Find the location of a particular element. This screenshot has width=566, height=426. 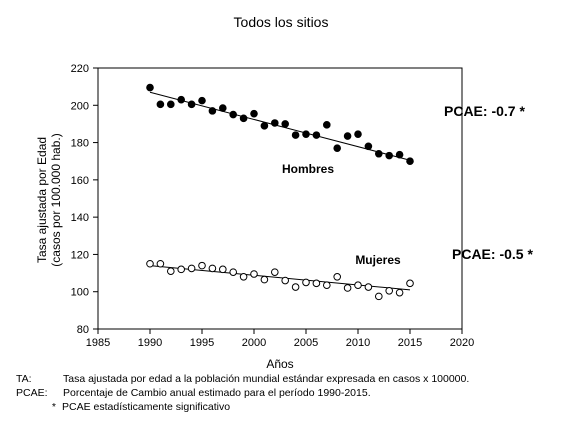

y-tick-label: 180 is located at coordinates (80, 144).